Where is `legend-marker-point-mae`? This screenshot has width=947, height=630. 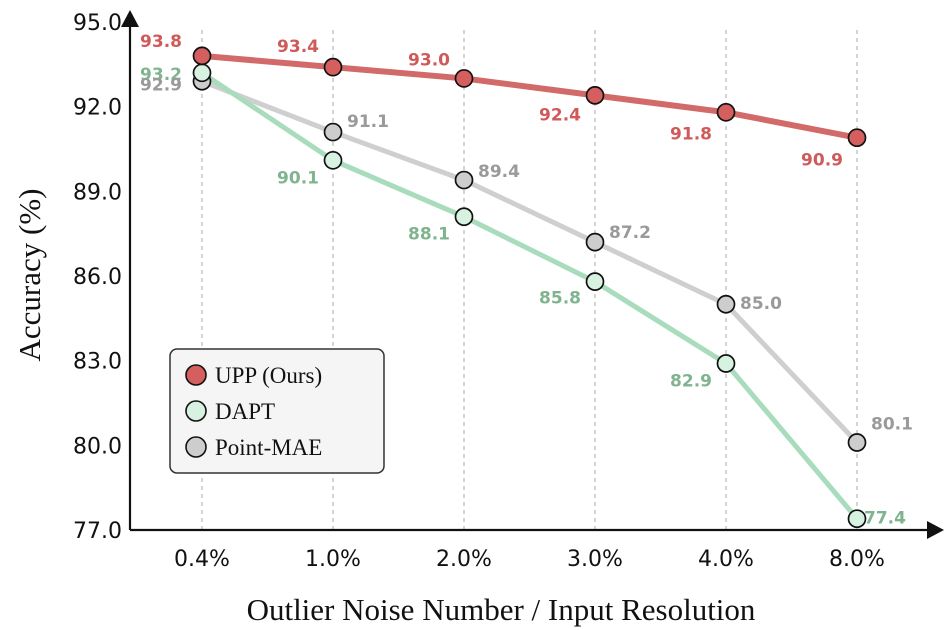
legend-marker-point-mae is located at coordinates (196, 447).